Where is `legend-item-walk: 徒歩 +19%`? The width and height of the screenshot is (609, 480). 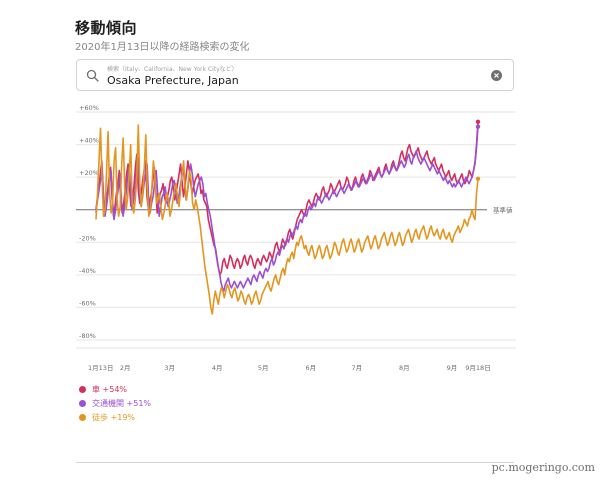
legend-item-walk: 徒歩 +19% is located at coordinates (115, 417).